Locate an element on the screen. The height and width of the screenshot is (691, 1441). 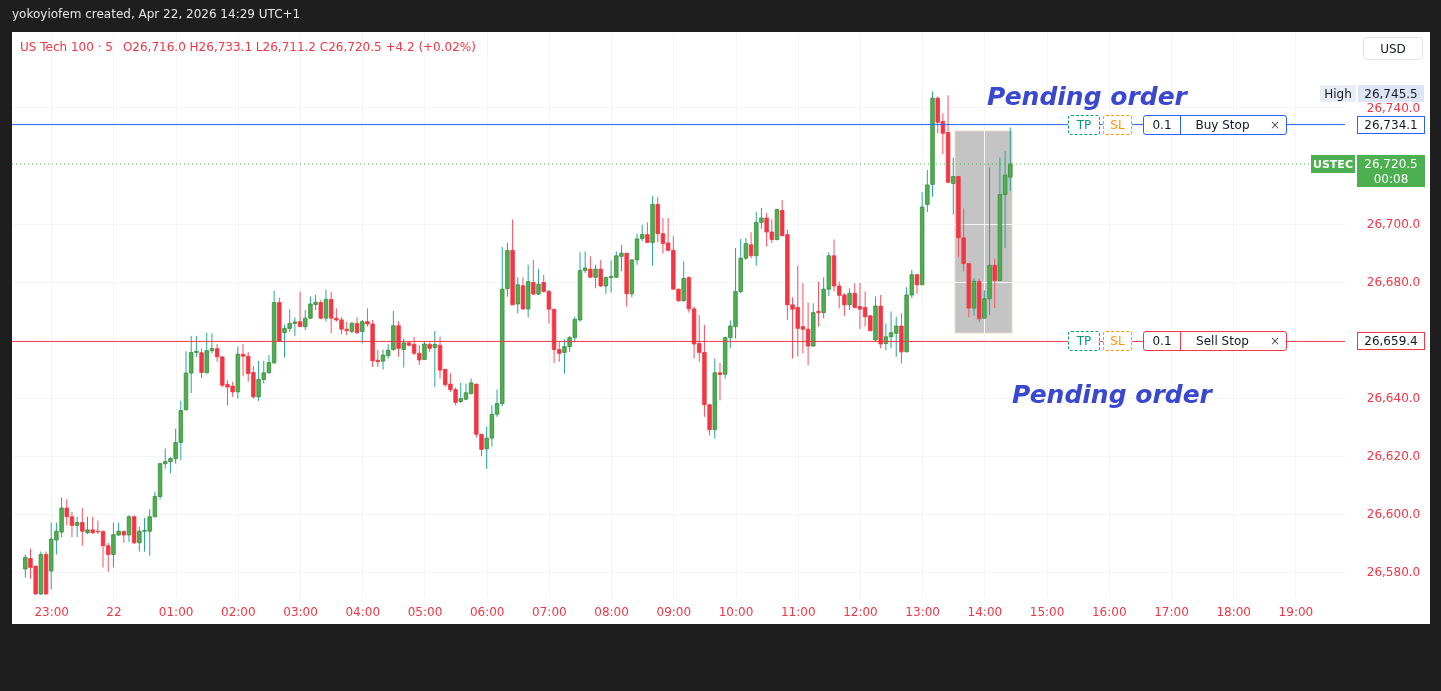
text: 26,745.5 is located at coordinates (1391, 93).